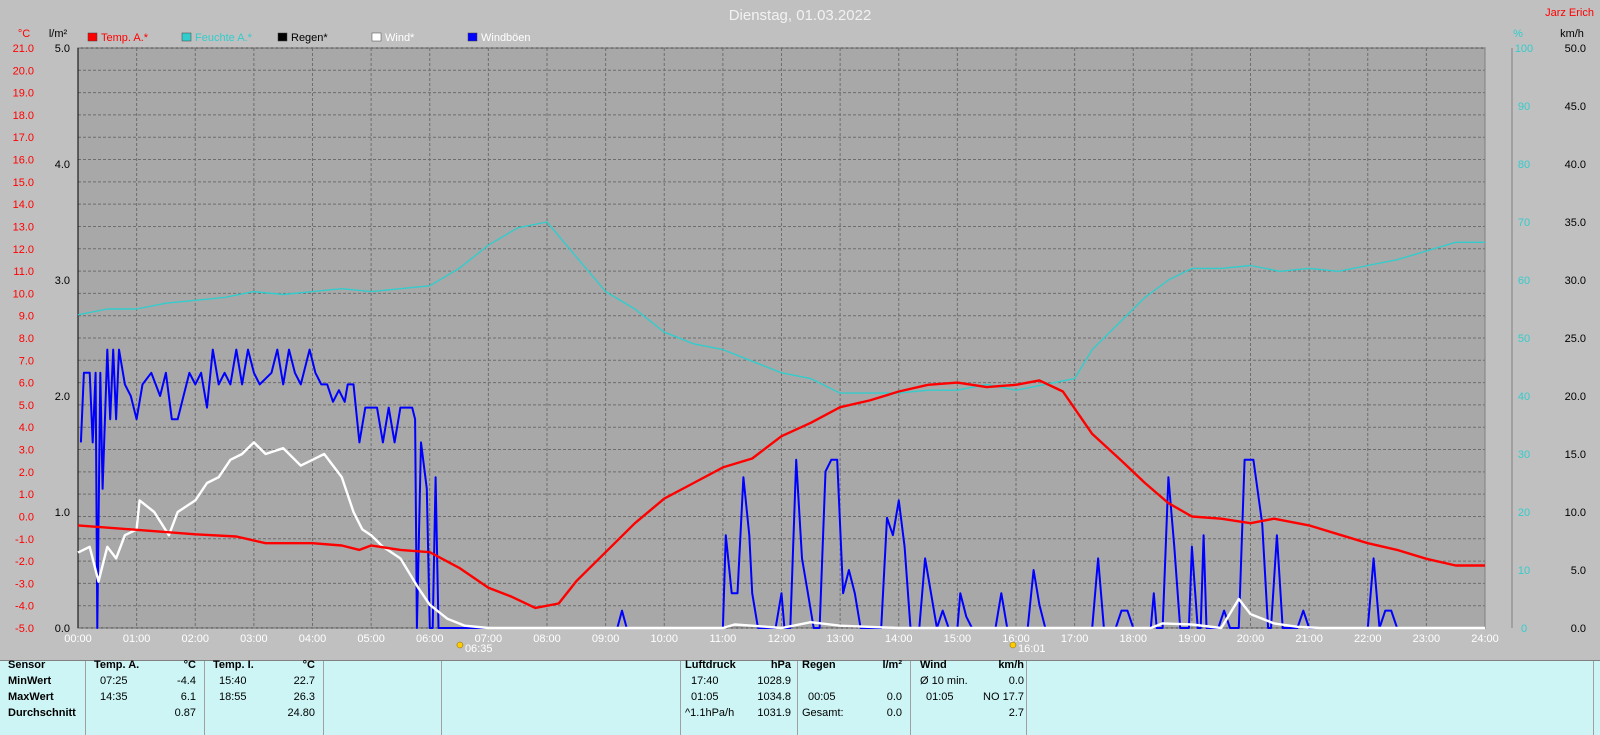  What do you see at coordinates (782, 639) in the screenshot?
I see `time-tick-label: 12:00` at bounding box center [782, 639].